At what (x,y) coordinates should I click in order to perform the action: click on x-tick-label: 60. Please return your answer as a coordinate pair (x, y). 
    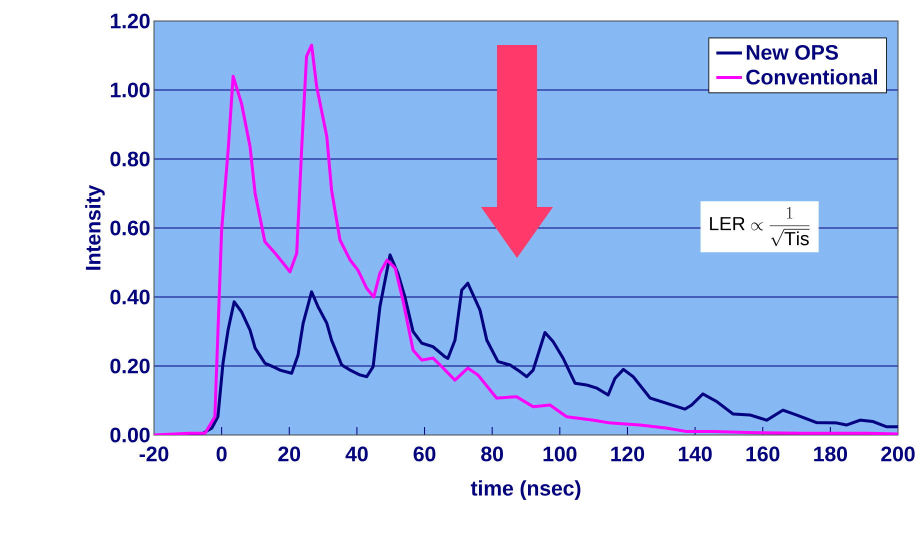
    Looking at the image, I should click on (425, 454).